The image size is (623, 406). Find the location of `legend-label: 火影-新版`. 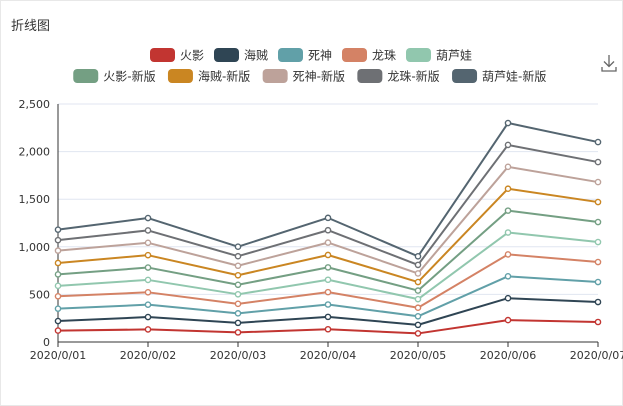

legend-label: 火影-新版 is located at coordinates (129, 76).